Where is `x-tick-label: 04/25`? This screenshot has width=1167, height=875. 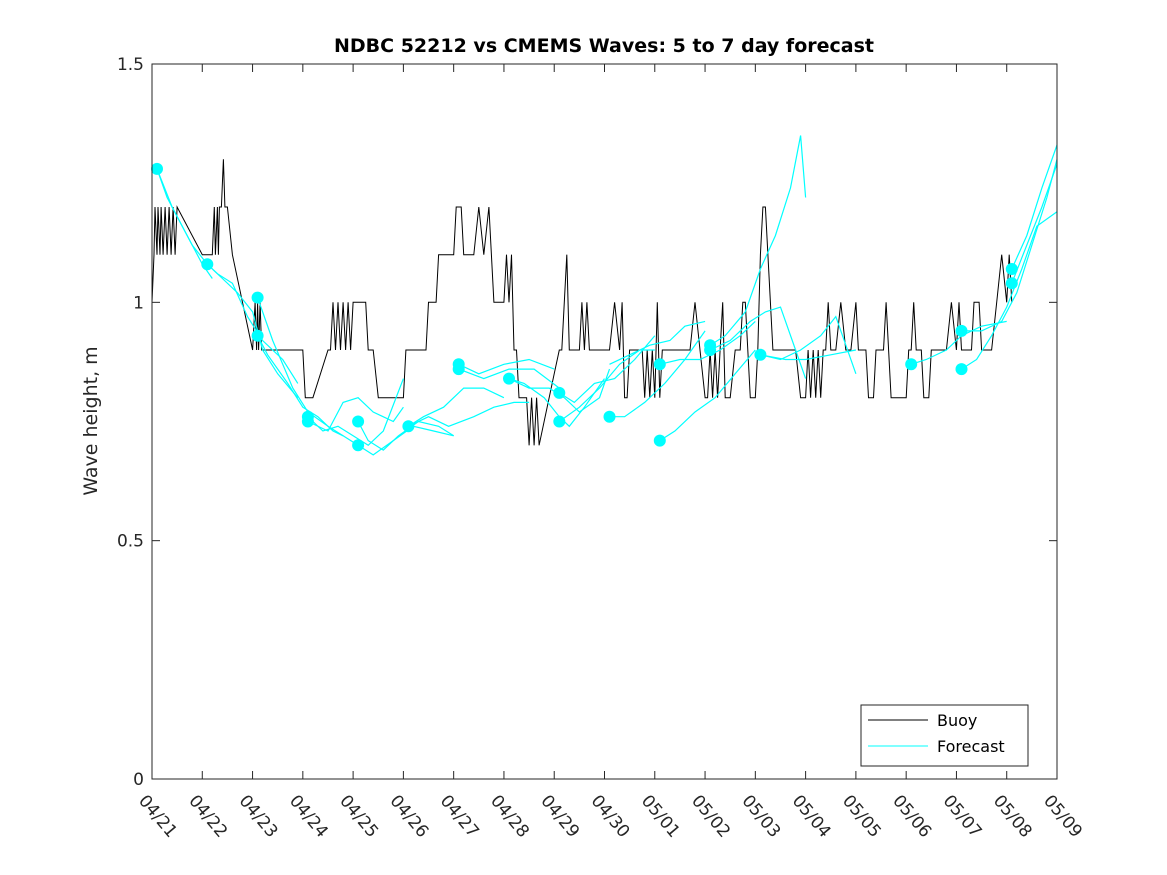 x-tick-label: 04/25 is located at coordinates (358, 816).